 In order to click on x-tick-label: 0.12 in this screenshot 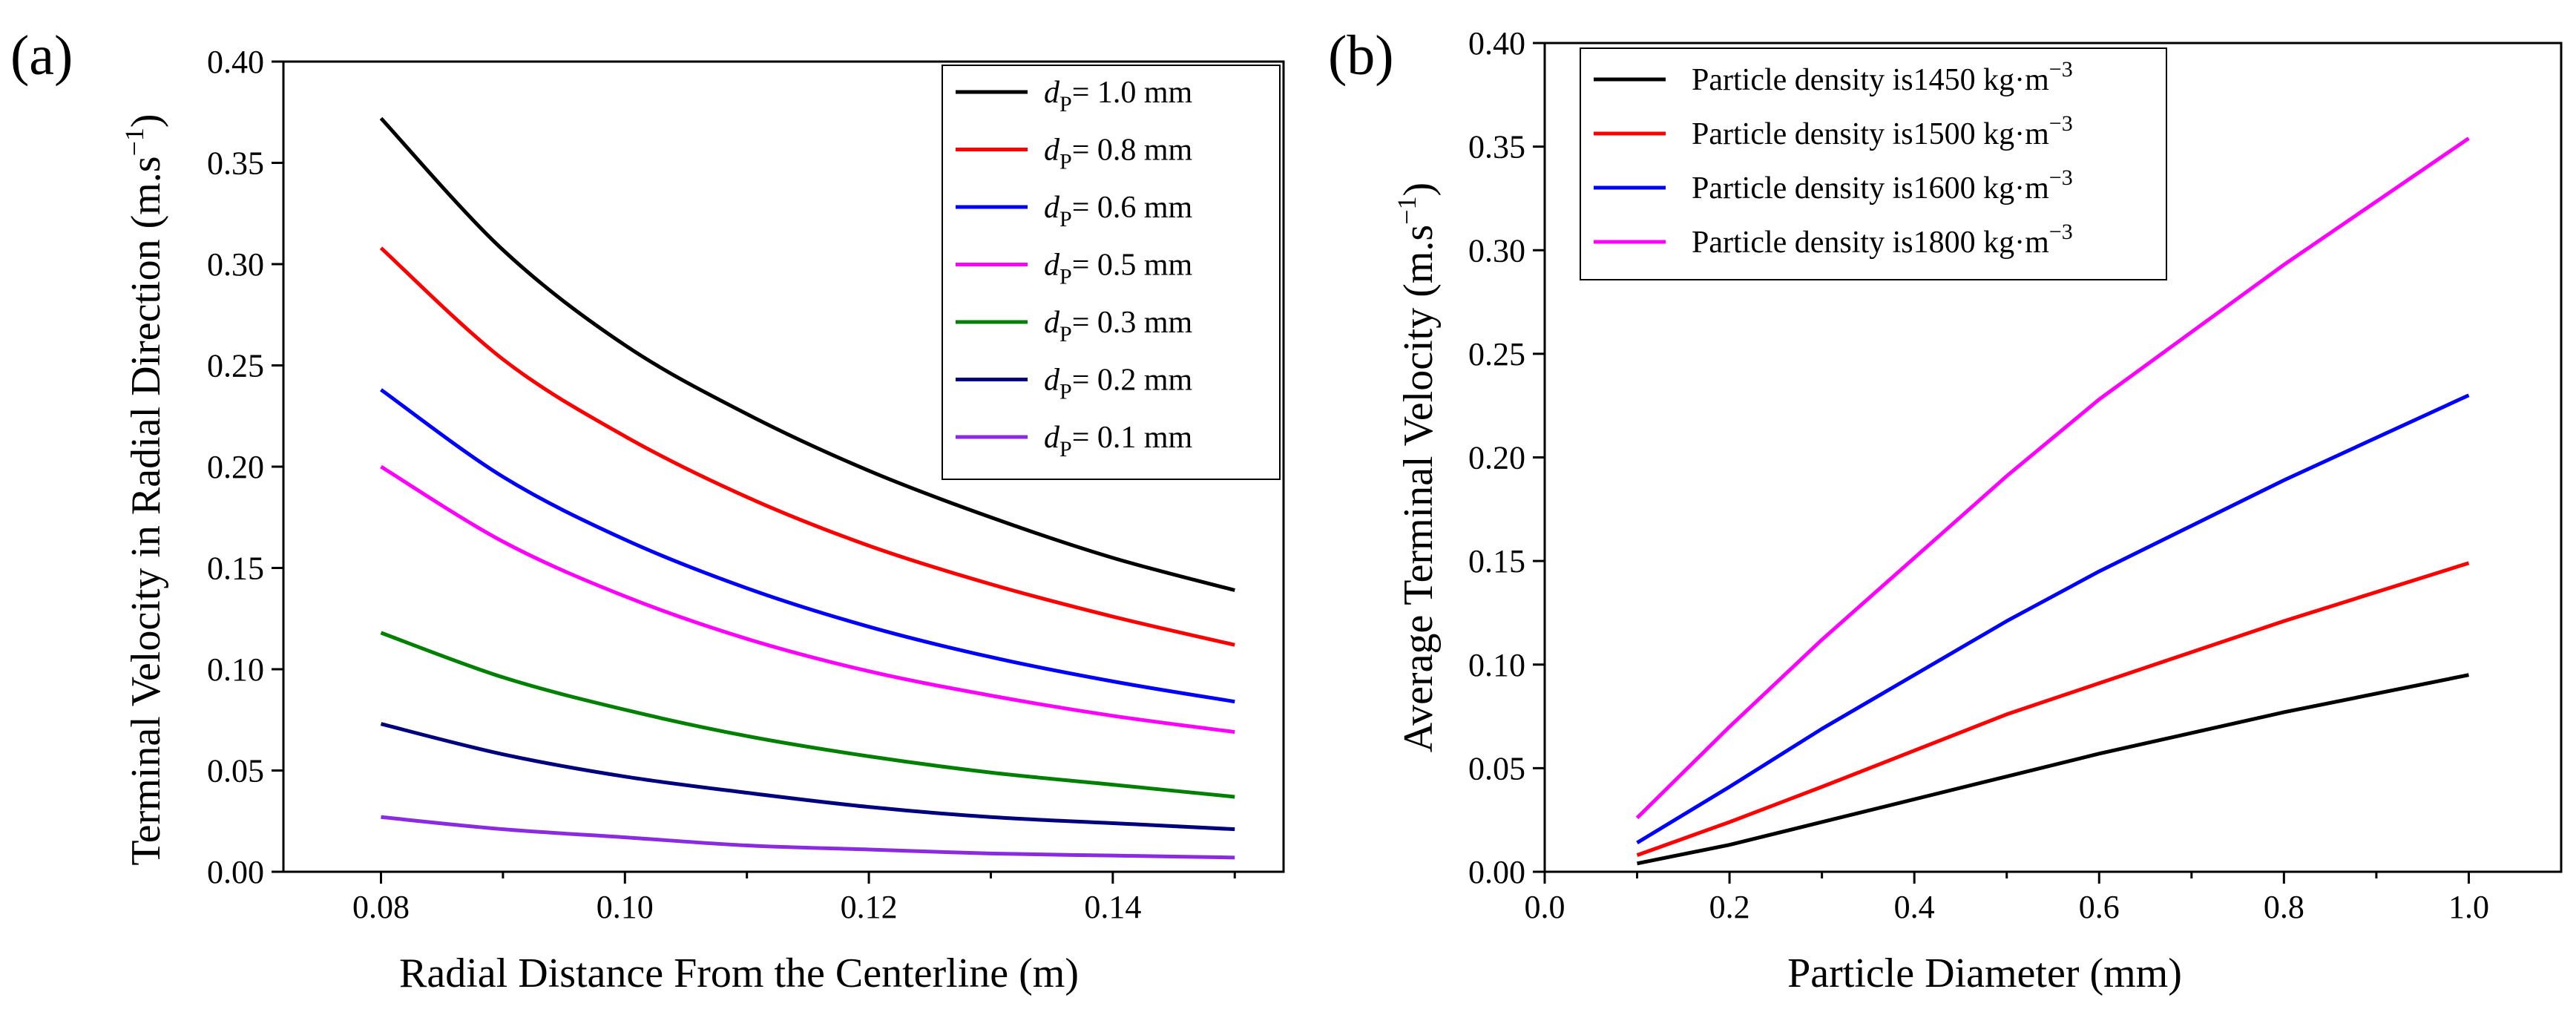, I will do `click(870, 907)`.